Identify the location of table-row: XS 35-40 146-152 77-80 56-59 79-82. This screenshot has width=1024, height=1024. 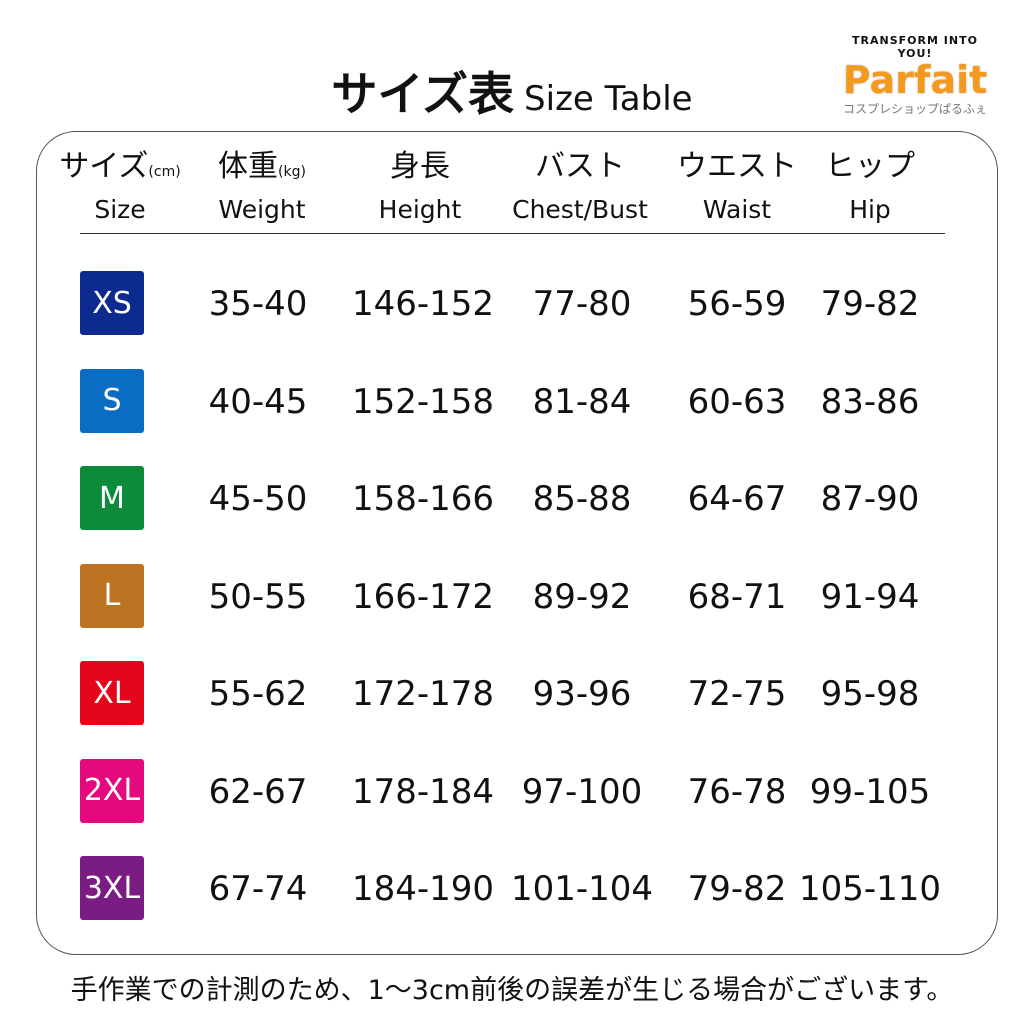
(512, 304).